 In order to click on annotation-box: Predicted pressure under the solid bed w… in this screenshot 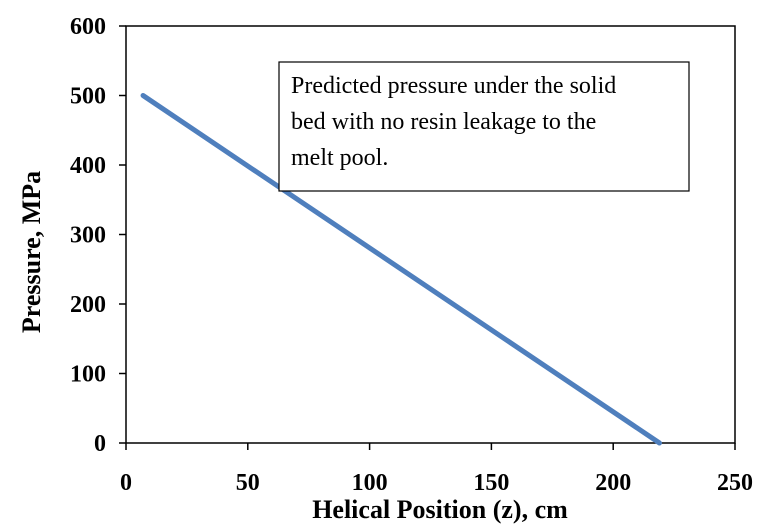, I will do `click(484, 126)`.